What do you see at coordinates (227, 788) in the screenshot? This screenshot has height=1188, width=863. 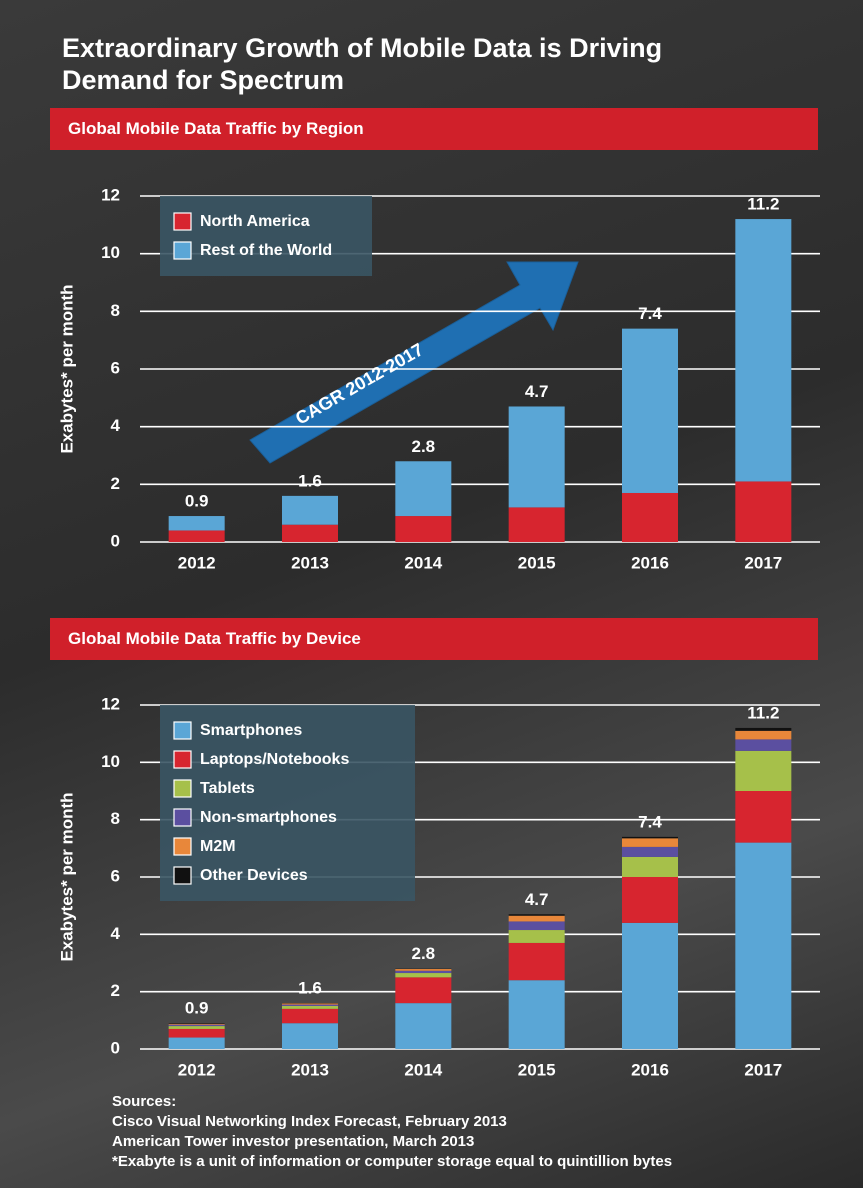 I see `legend-label: Tablets` at bounding box center [227, 788].